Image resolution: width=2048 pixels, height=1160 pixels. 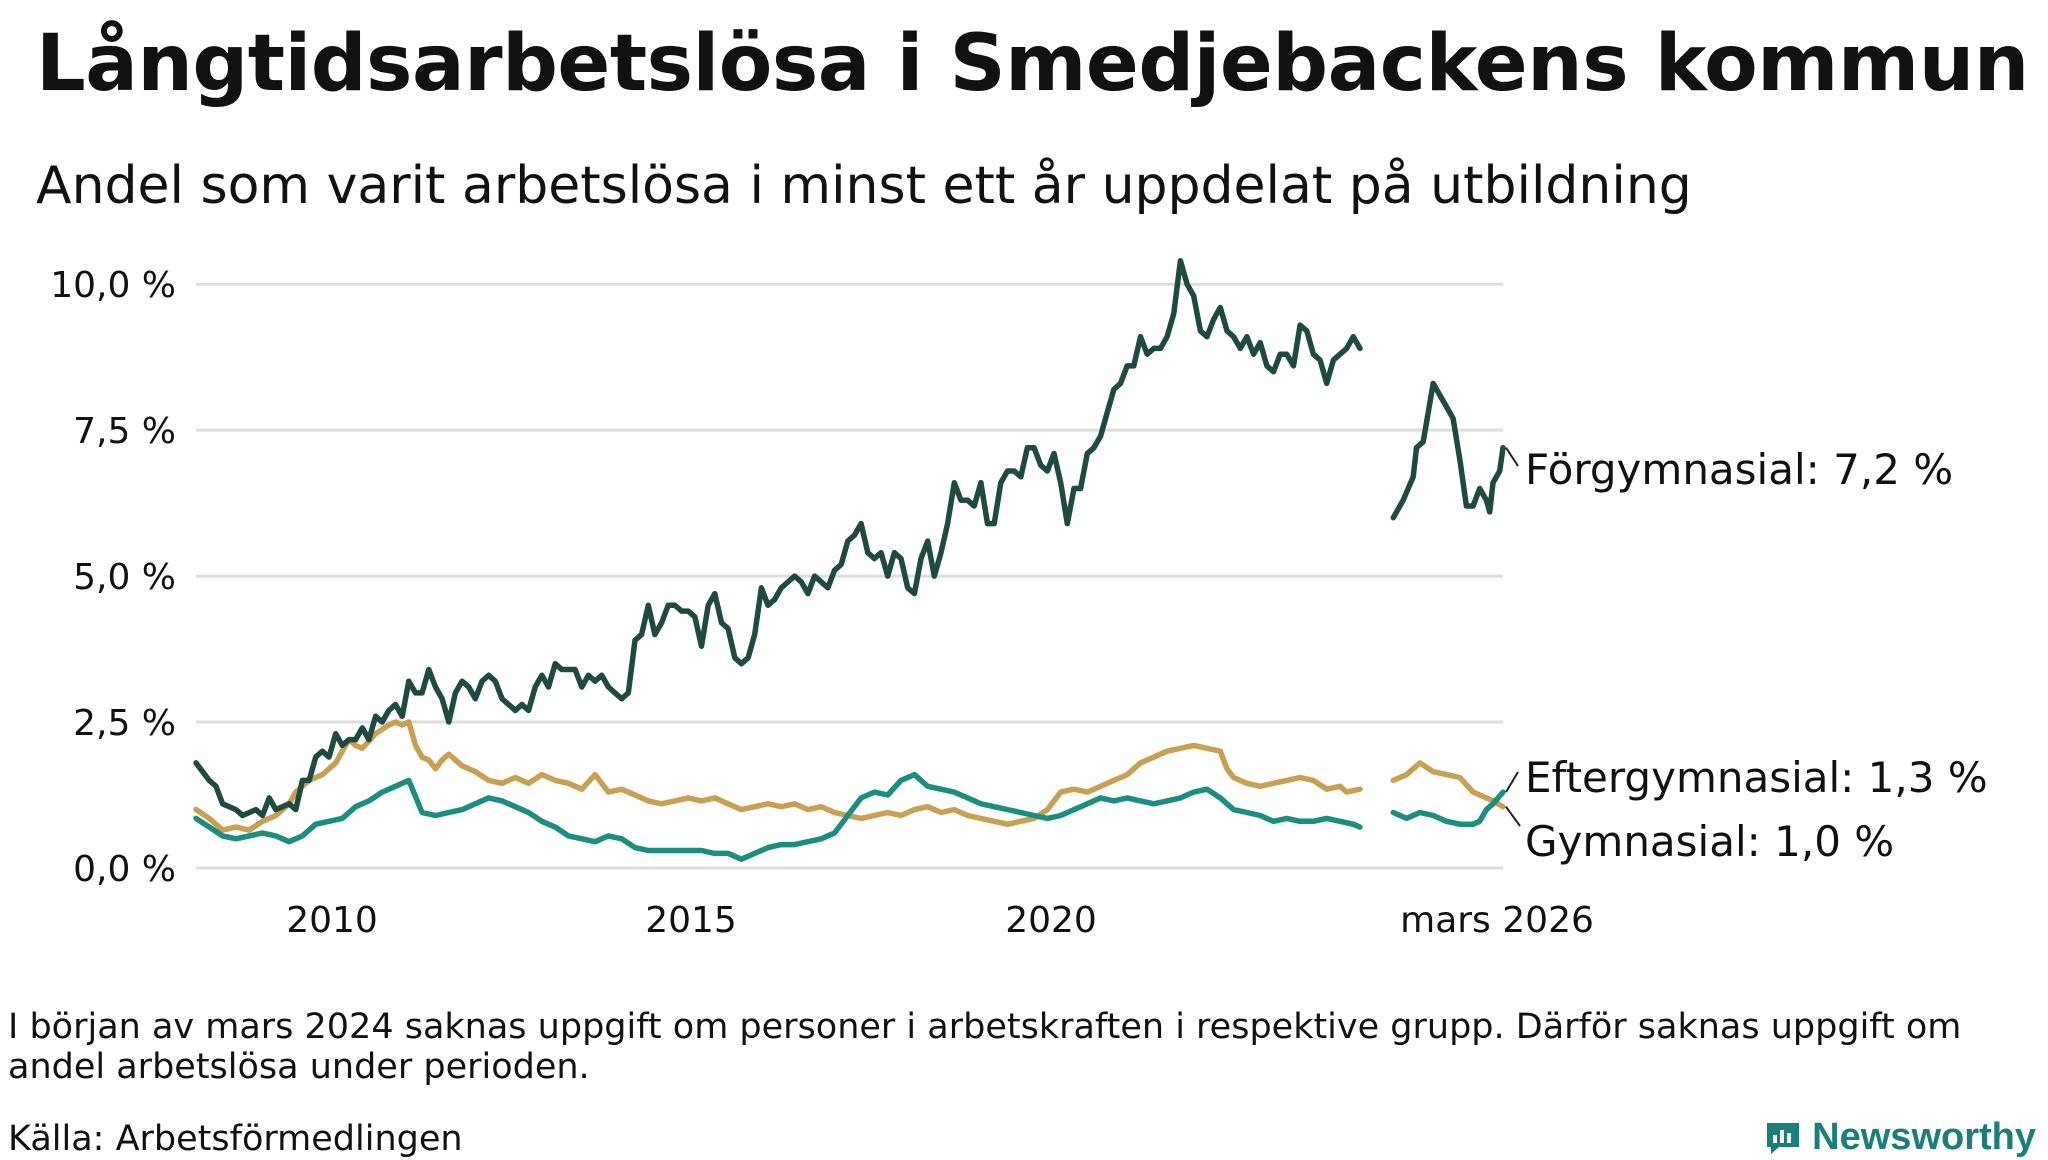 I want to click on newsworthy-logo-icon, so click(x=1783, y=1138).